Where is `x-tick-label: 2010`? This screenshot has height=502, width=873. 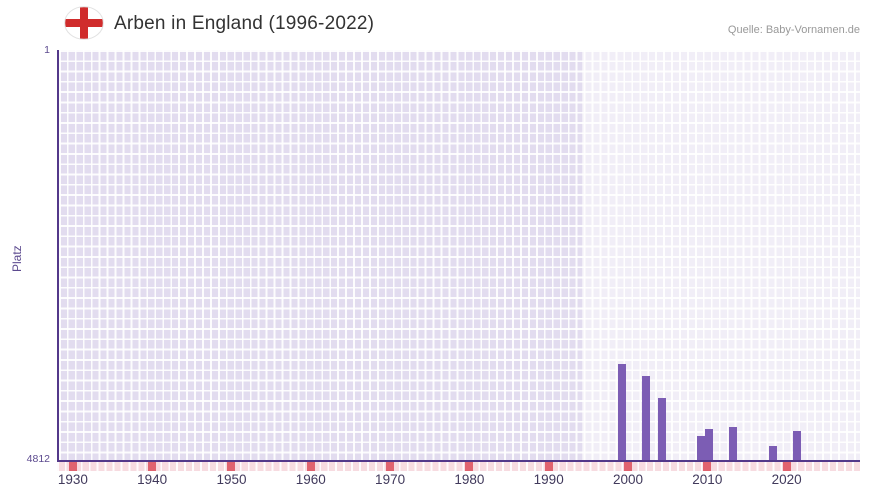
x-tick-label: 2010 is located at coordinates (707, 479).